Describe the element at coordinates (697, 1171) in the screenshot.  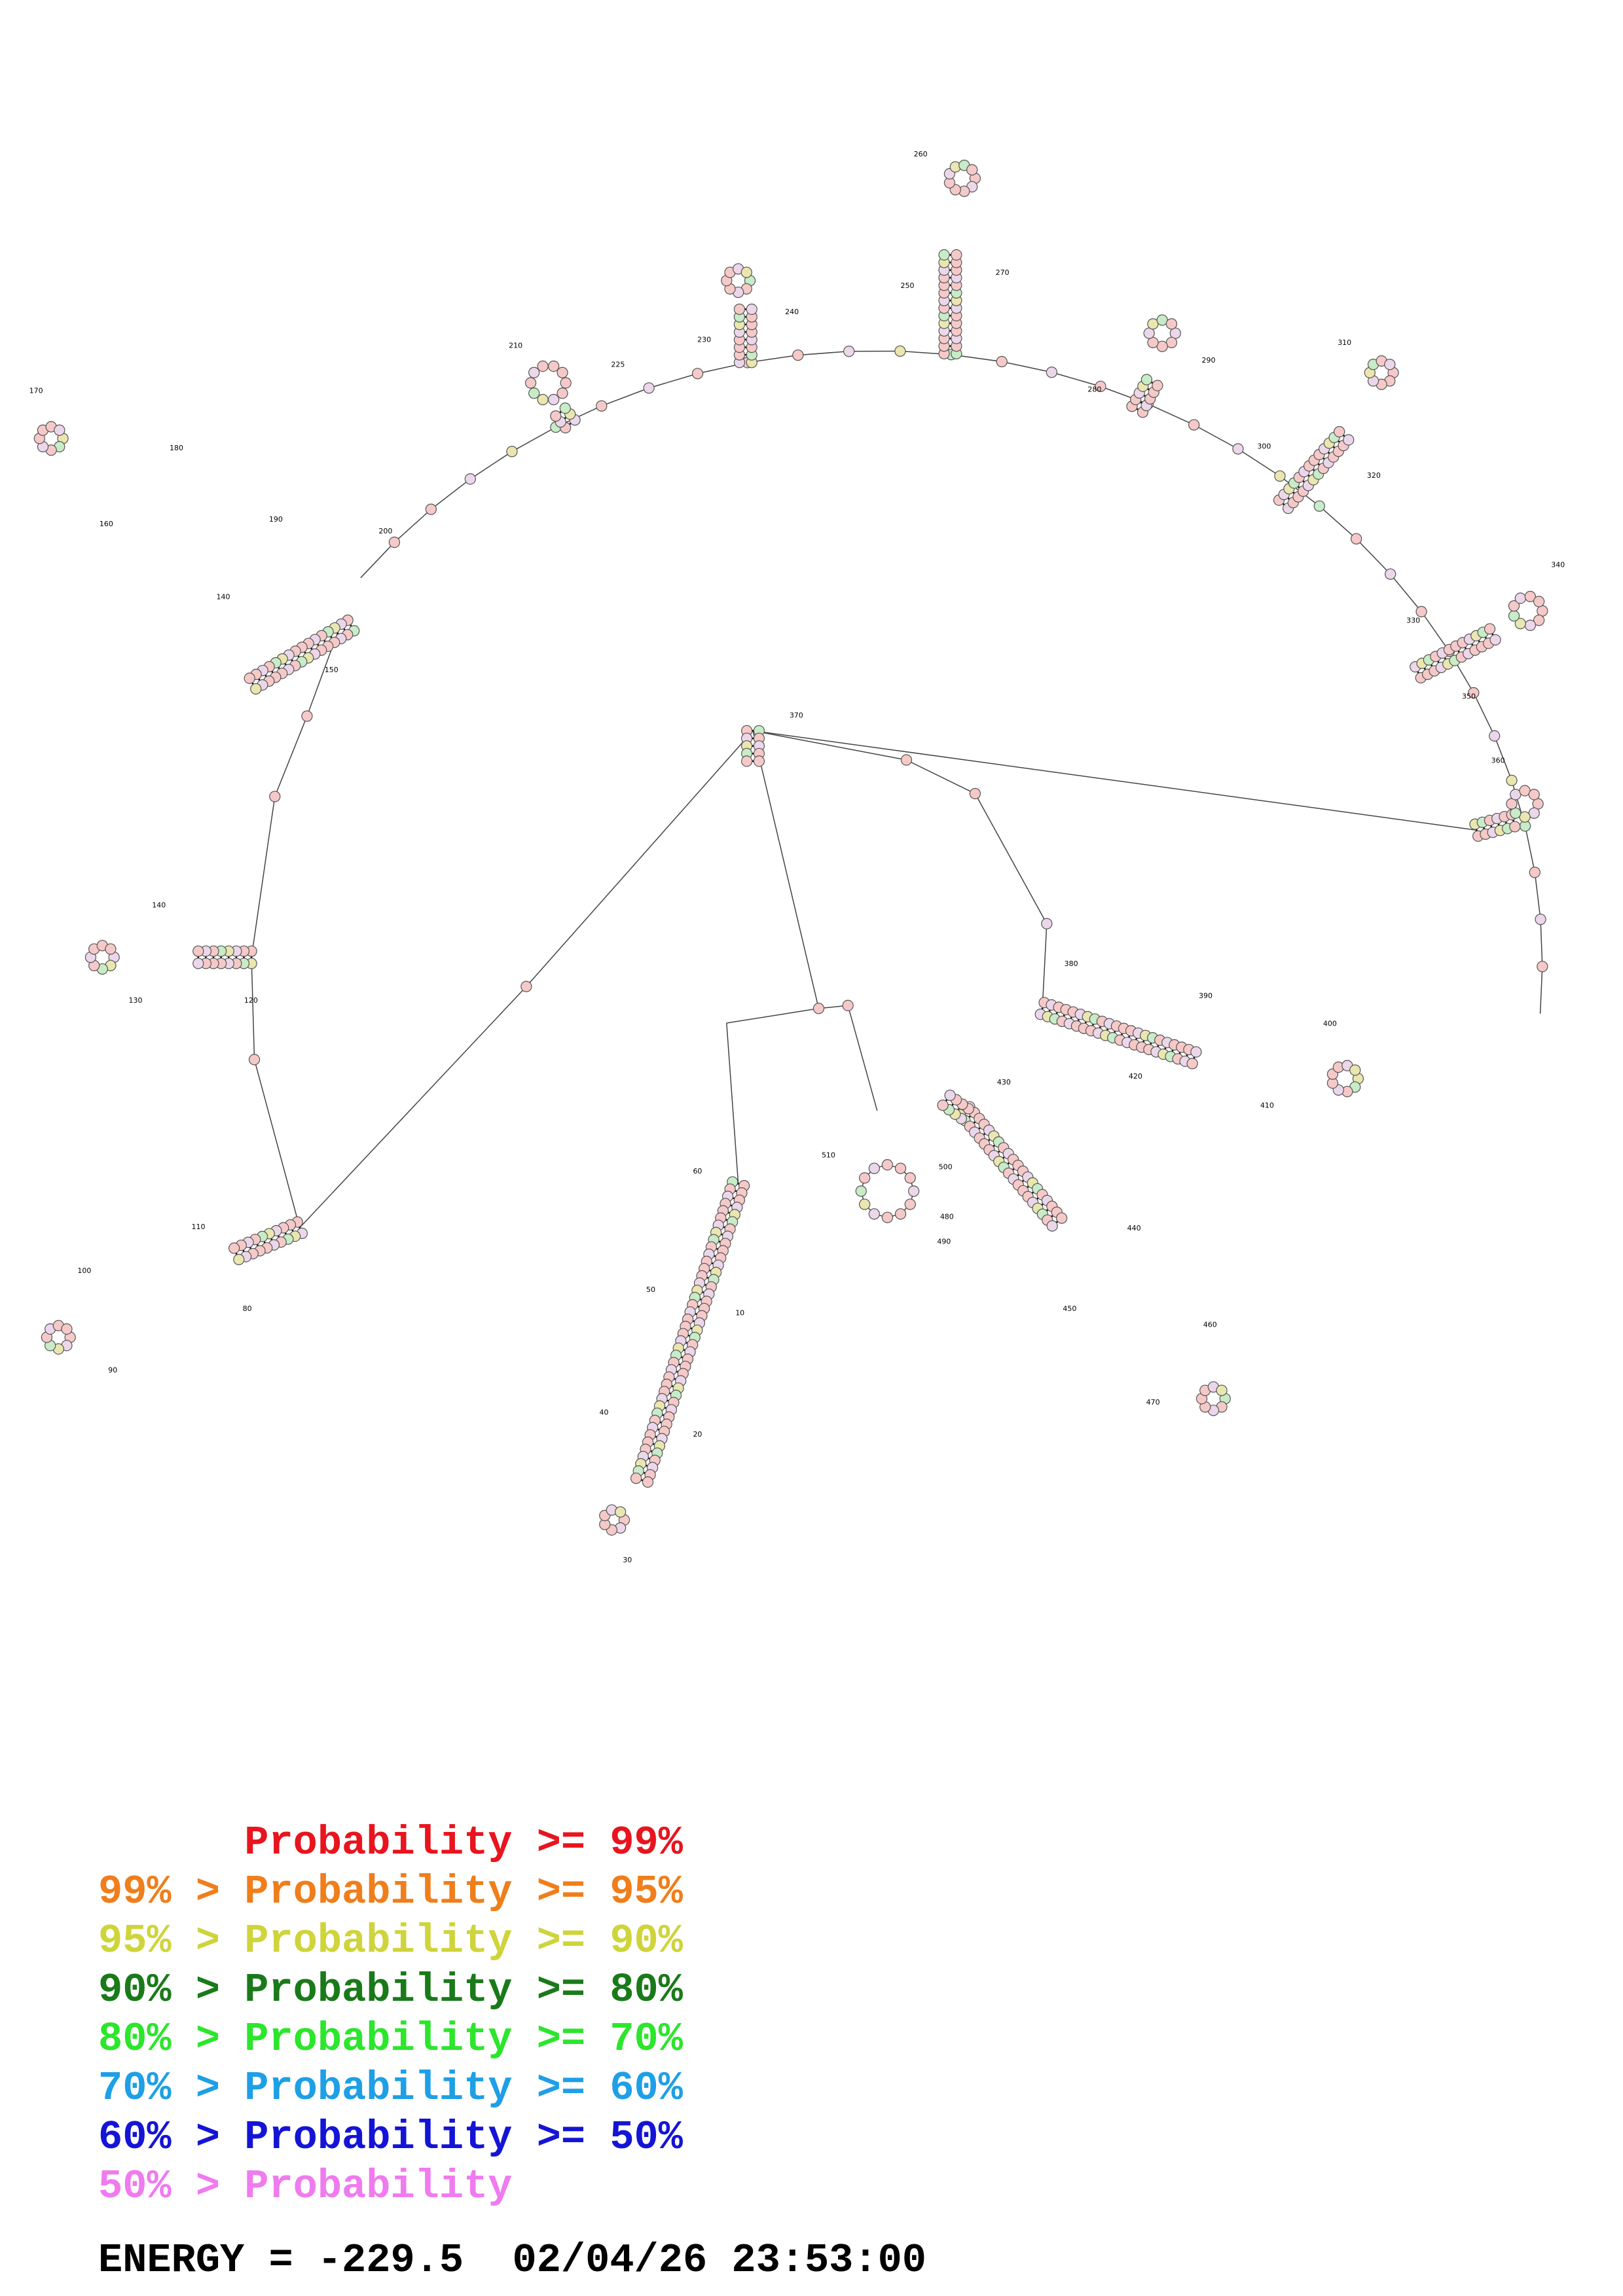
I see `position-label: 60` at that location.